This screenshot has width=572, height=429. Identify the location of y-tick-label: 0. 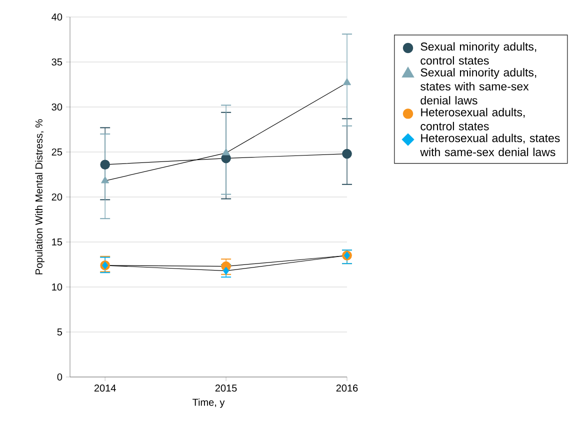
(59, 377).